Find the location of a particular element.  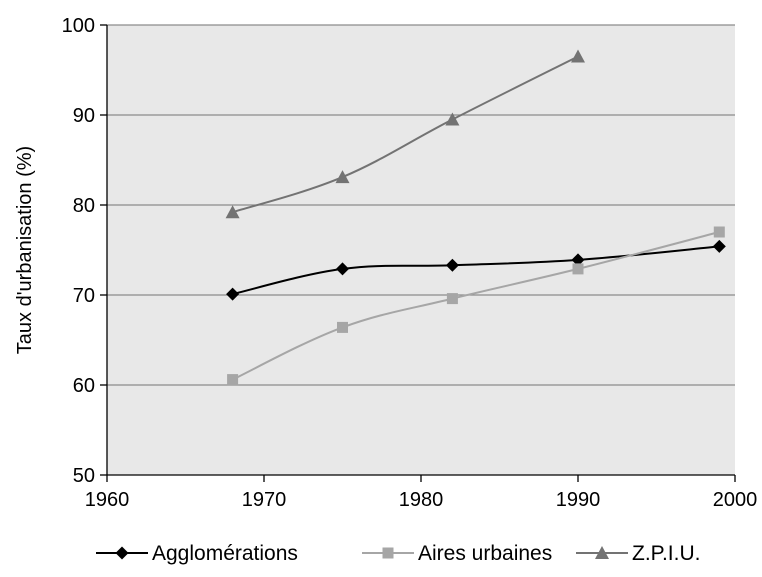

legend-item: Agglomérations is located at coordinates (197, 553).